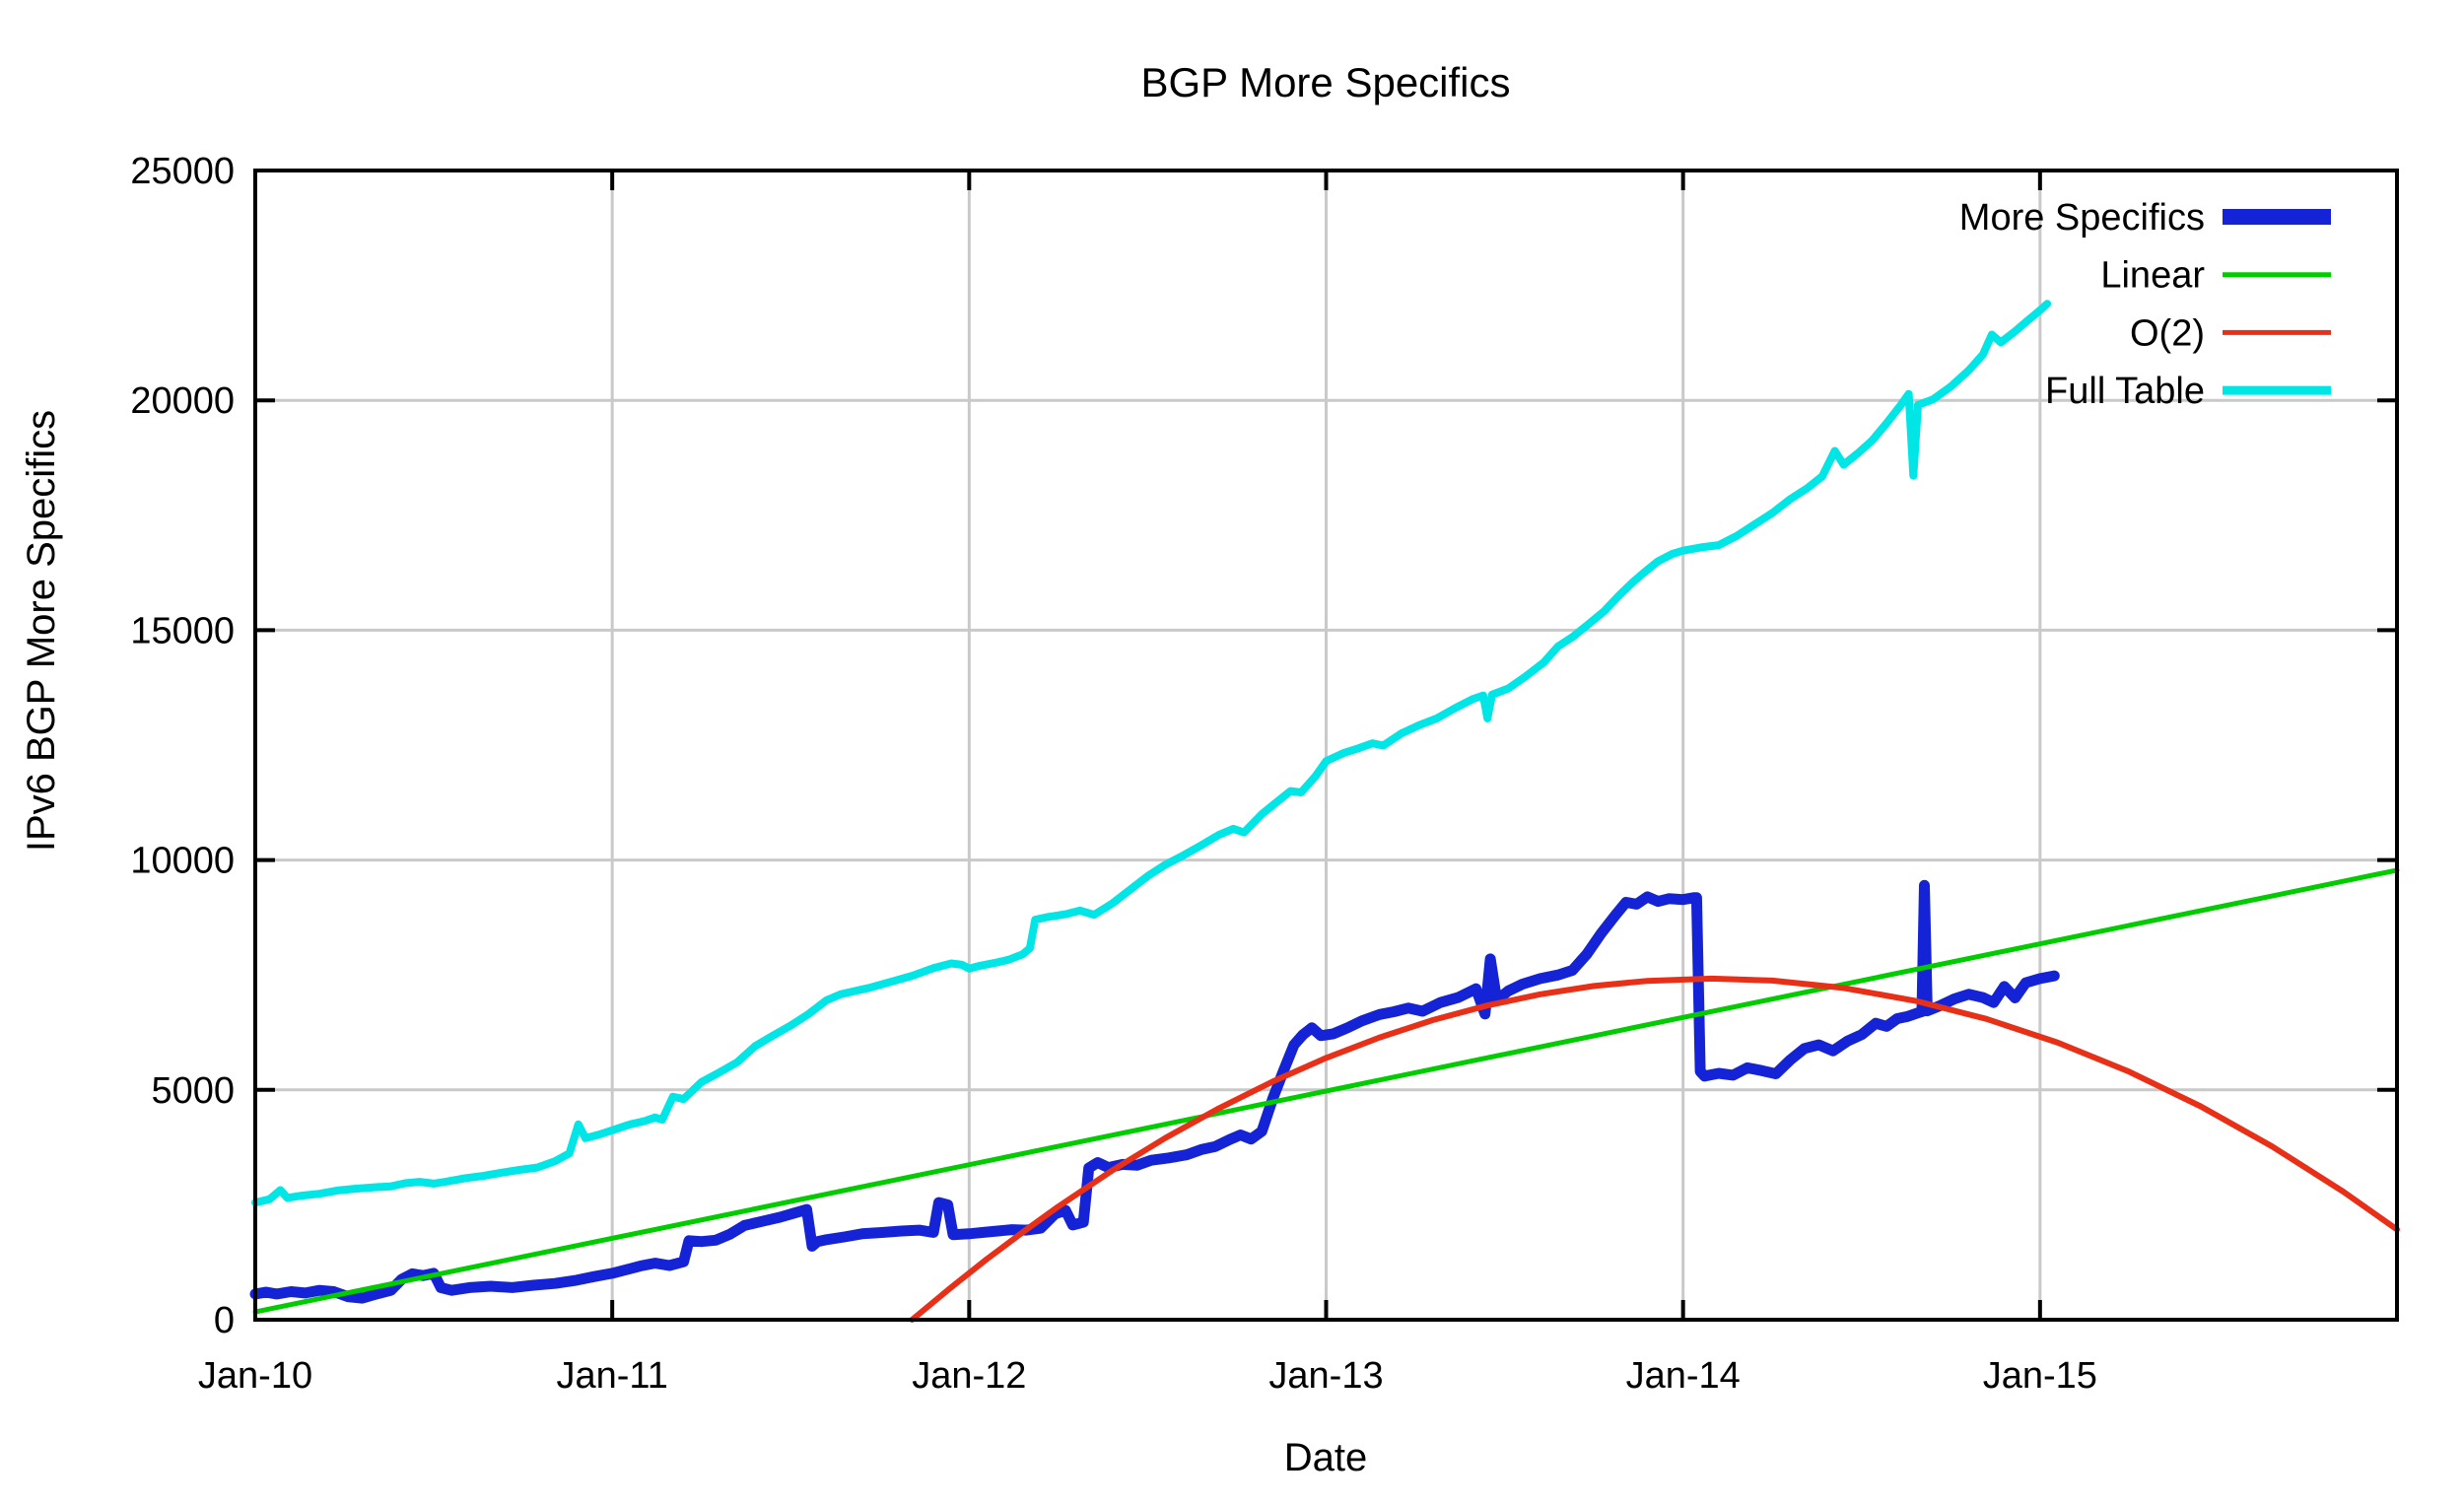  Describe the element at coordinates (255, 1376) in the screenshot. I see `x-tick-label-jan-10: Jan-10` at that location.